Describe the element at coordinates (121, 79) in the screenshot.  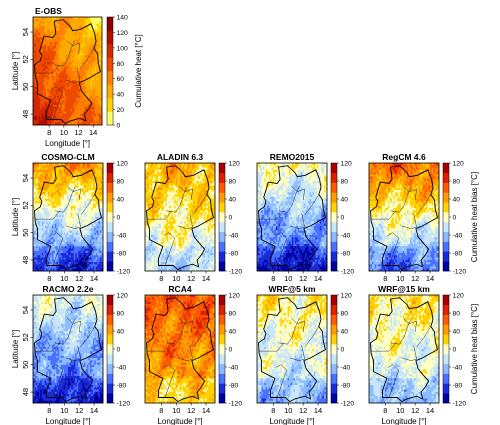
I see `colorbar-tick-label: 60` at that location.